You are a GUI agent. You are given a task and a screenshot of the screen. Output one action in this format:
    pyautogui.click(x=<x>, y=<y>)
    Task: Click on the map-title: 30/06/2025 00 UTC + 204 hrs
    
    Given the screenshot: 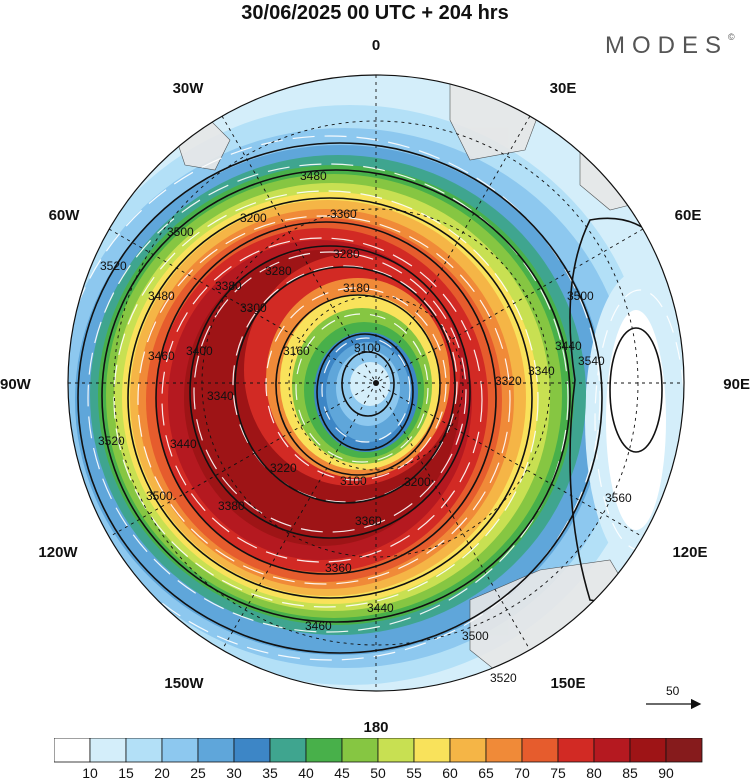 What is the action you would take?
    pyautogui.click(x=375, y=13)
    